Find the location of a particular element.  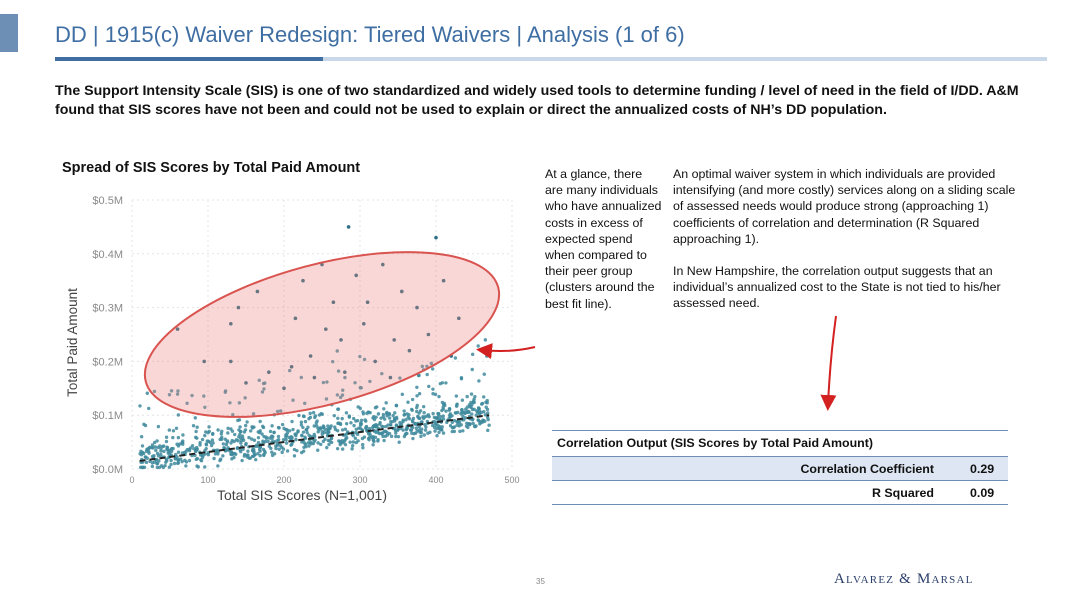

y-tick-label: $0.2M is located at coordinates (107, 362).